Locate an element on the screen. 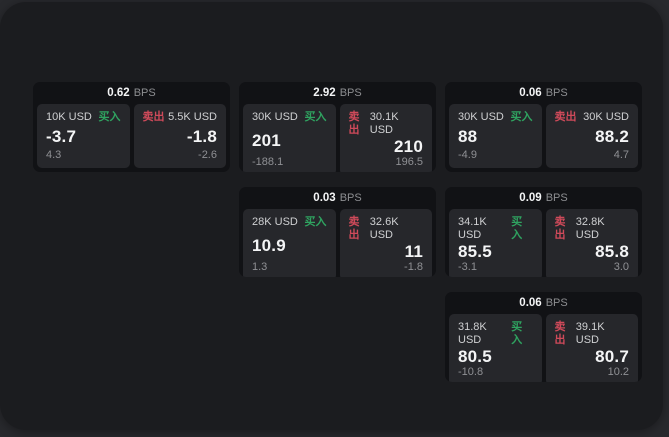 Image resolution: width=669 pixels, height=437 pixels. sell-price: 80.7 is located at coordinates (612, 356).